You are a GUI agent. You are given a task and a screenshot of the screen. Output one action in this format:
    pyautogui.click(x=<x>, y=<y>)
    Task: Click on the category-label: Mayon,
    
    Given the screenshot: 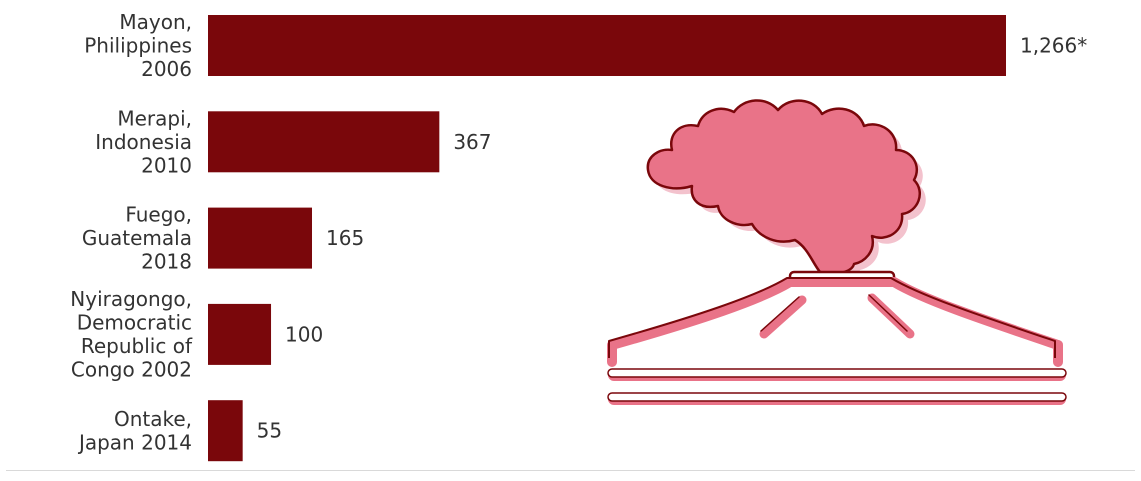 What is the action you would take?
    pyautogui.click(x=155, y=22)
    